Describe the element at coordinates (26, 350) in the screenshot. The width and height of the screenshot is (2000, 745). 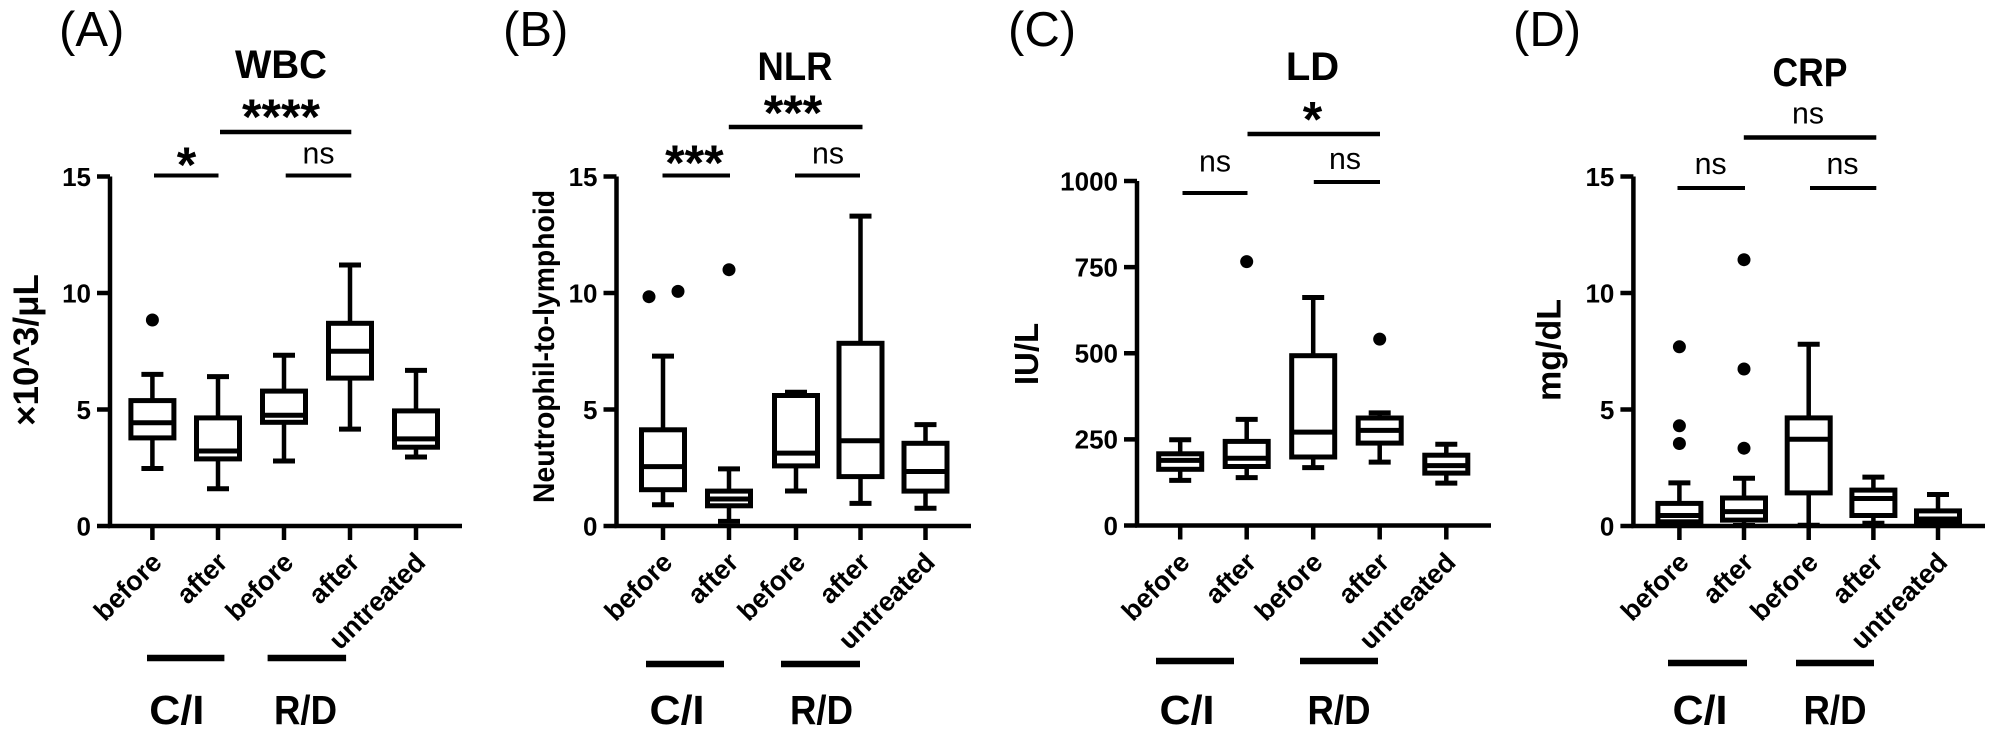
I see `svg-text: ×10^3/μL` at that location.